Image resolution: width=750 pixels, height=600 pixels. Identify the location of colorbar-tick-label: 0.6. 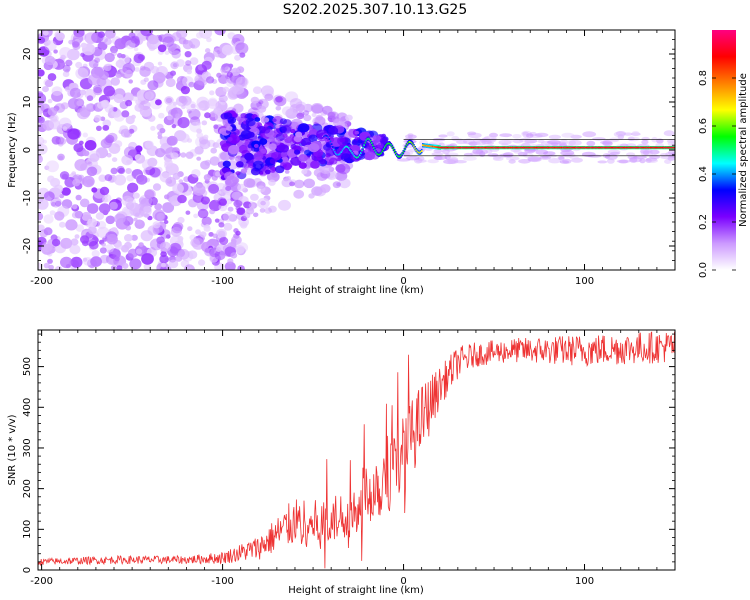
(703, 126).